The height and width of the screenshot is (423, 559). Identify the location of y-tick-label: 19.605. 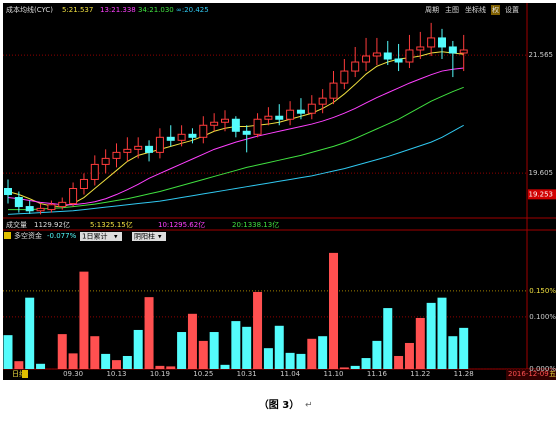
(541, 173).